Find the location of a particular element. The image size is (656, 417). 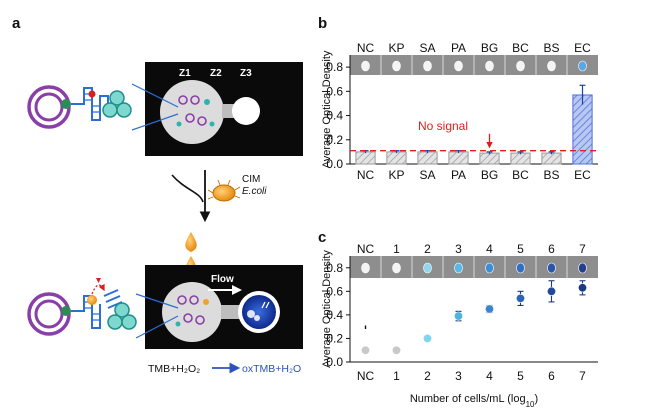

panel-b-label: b is located at coordinates (322, 23).